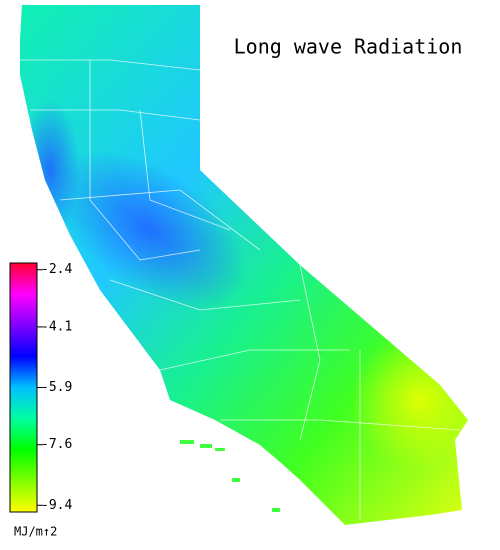 This screenshot has width=500, height=550. Describe the element at coordinates (348, 47) in the screenshot. I see `map-title: Long wave Radiation` at that location.